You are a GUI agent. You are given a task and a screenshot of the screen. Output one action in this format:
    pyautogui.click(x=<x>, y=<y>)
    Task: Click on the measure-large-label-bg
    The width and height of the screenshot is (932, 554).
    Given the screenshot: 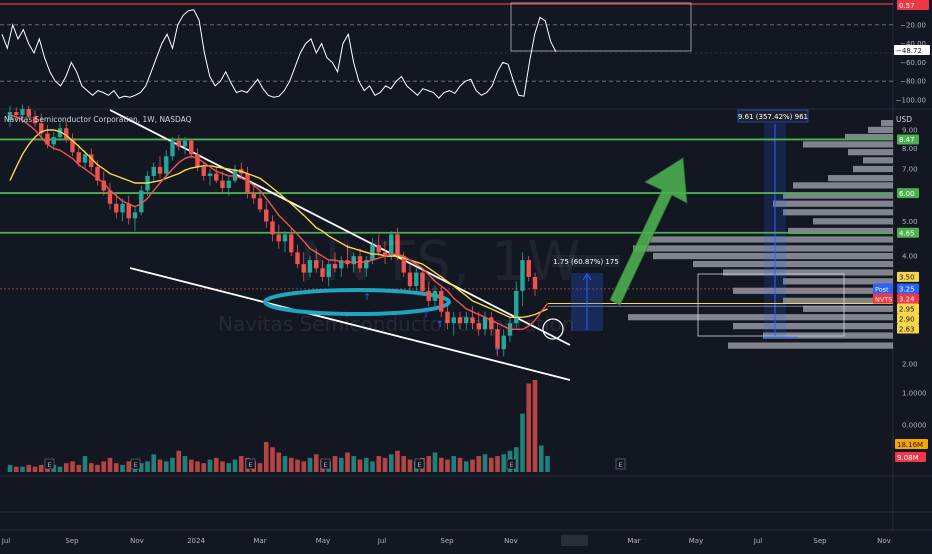 What is the action you would take?
    pyautogui.click(x=773, y=116)
    